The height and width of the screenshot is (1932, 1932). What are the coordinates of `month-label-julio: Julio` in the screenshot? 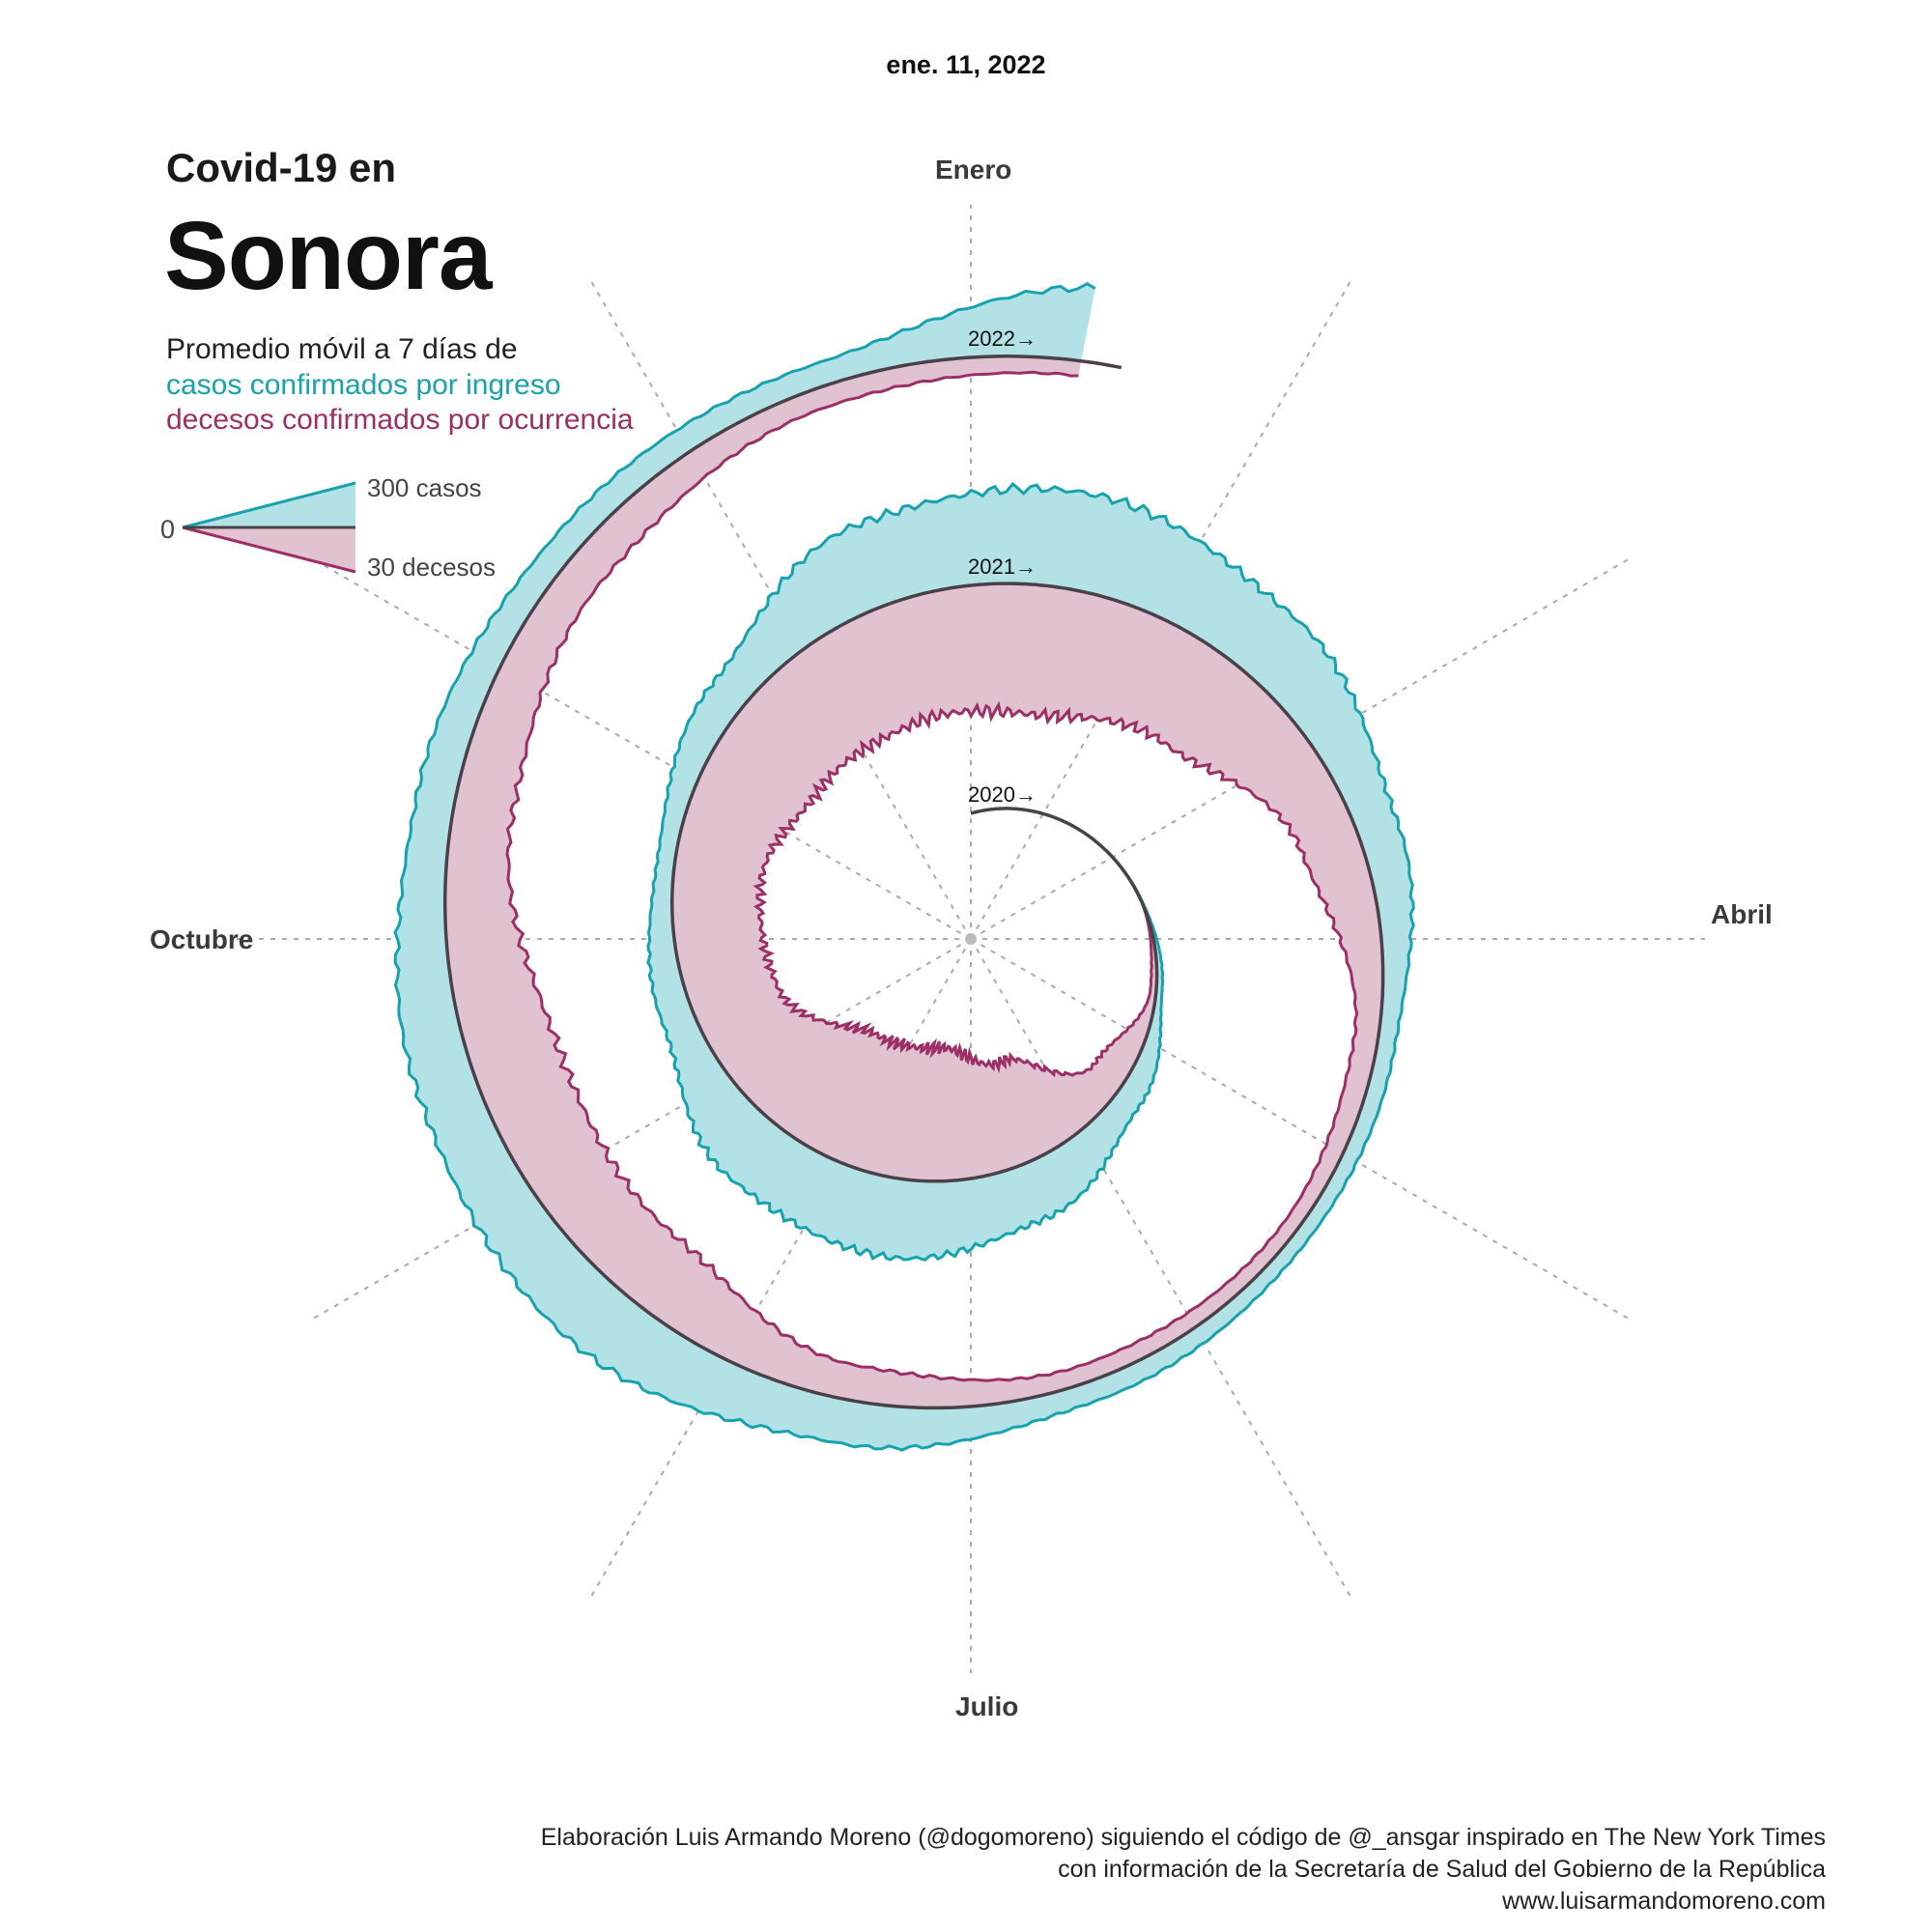 It's located at (987, 1706).